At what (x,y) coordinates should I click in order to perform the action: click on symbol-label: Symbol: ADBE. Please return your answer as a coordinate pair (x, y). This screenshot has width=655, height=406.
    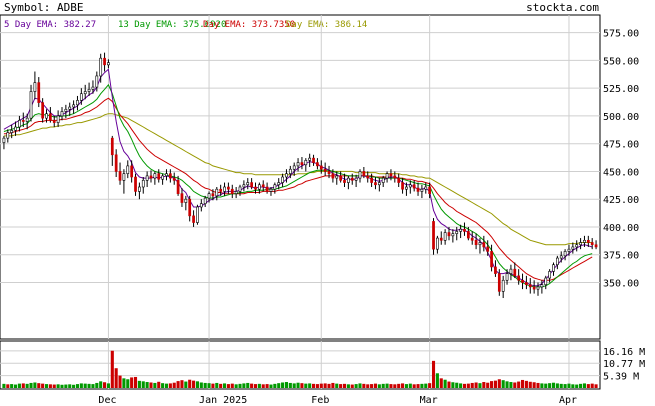
    Looking at the image, I should click on (43, 7).